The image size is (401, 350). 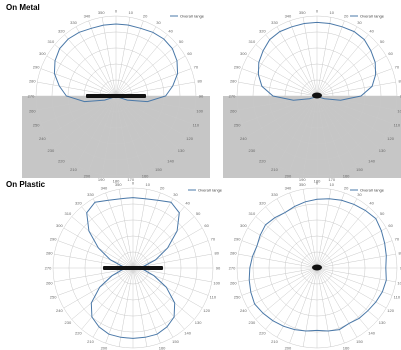 What do you see at coordinates (371, 161) in the screenshot?
I see `angle-label: 140` at bounding box center [371, 161].